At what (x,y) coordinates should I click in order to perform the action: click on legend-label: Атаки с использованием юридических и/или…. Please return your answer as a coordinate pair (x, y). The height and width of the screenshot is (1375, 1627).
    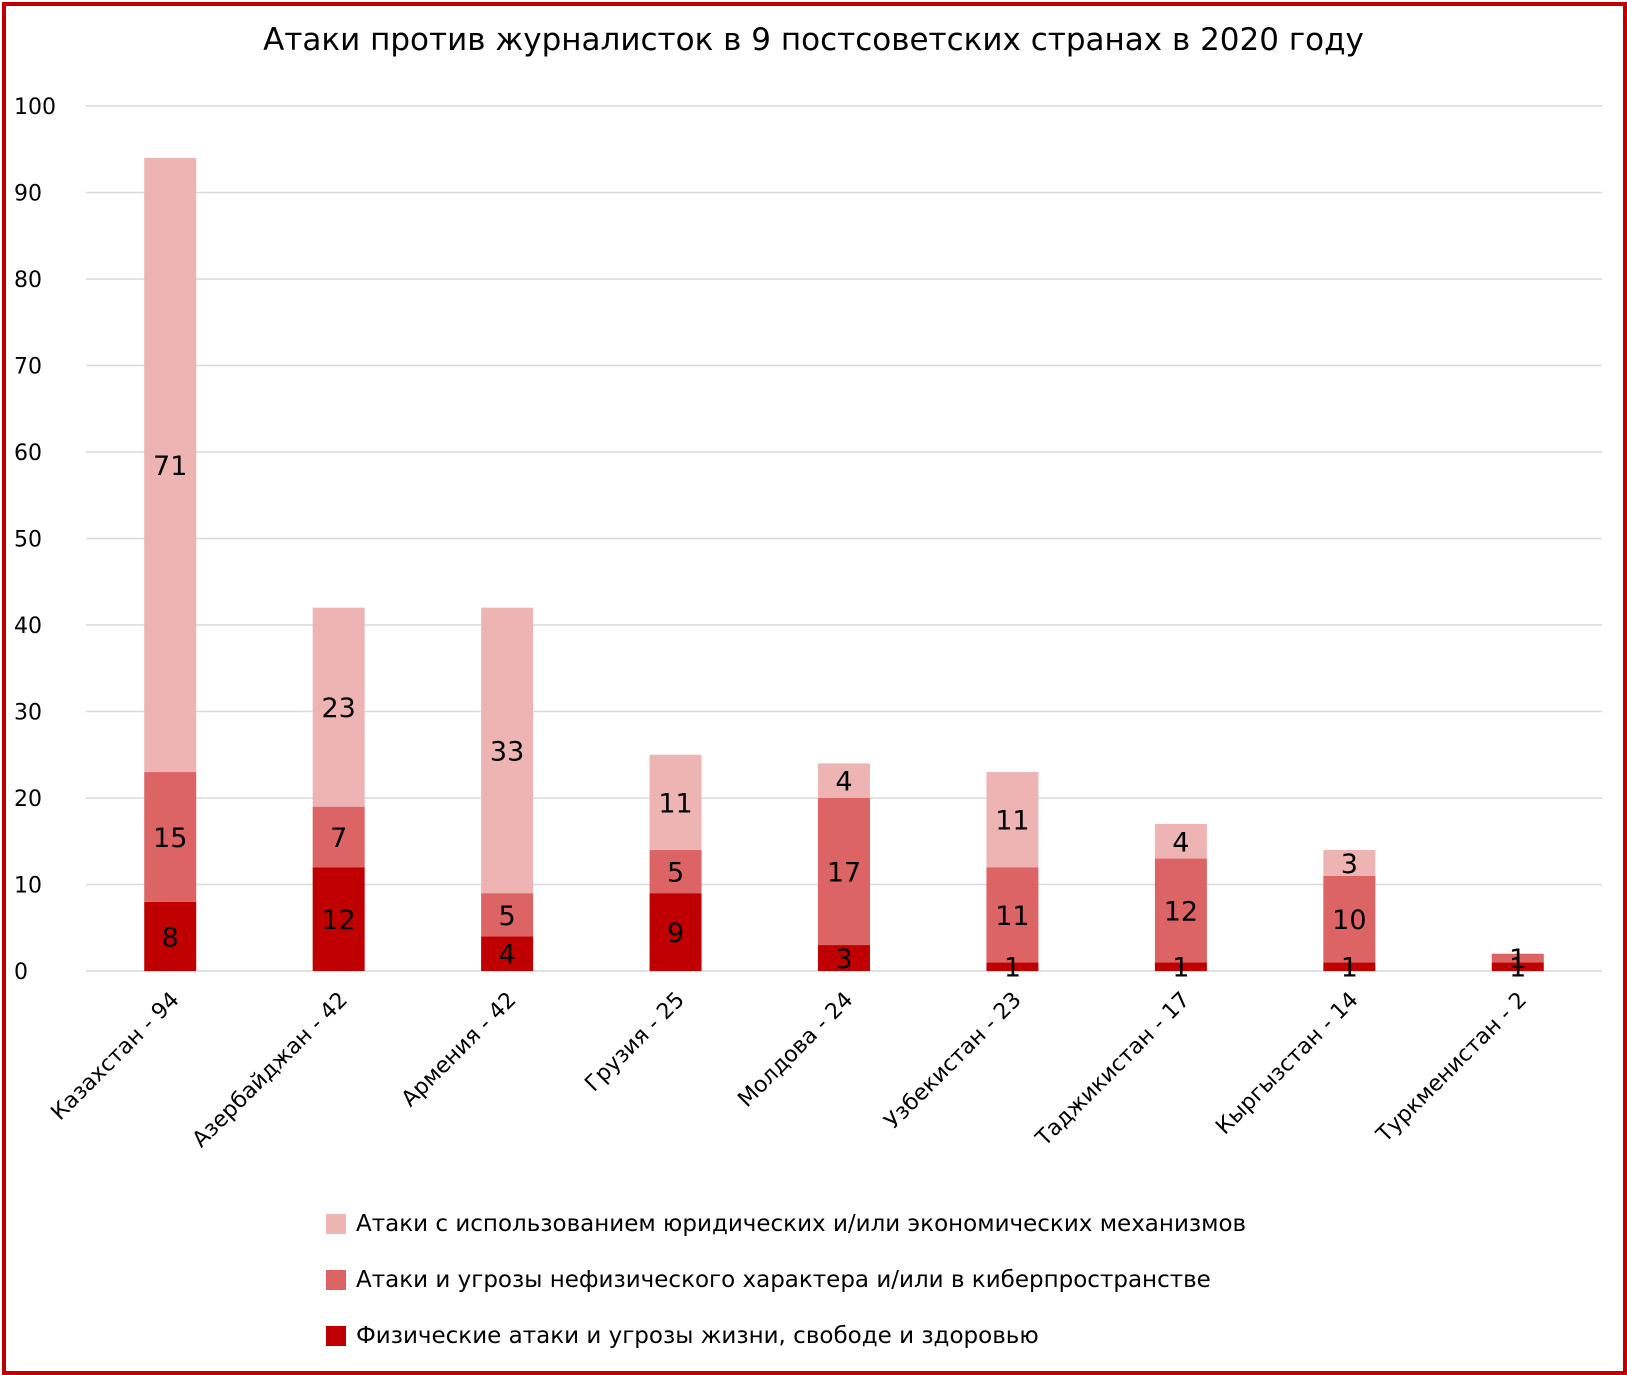
    Looking at the image, I should click on (801, 1224).